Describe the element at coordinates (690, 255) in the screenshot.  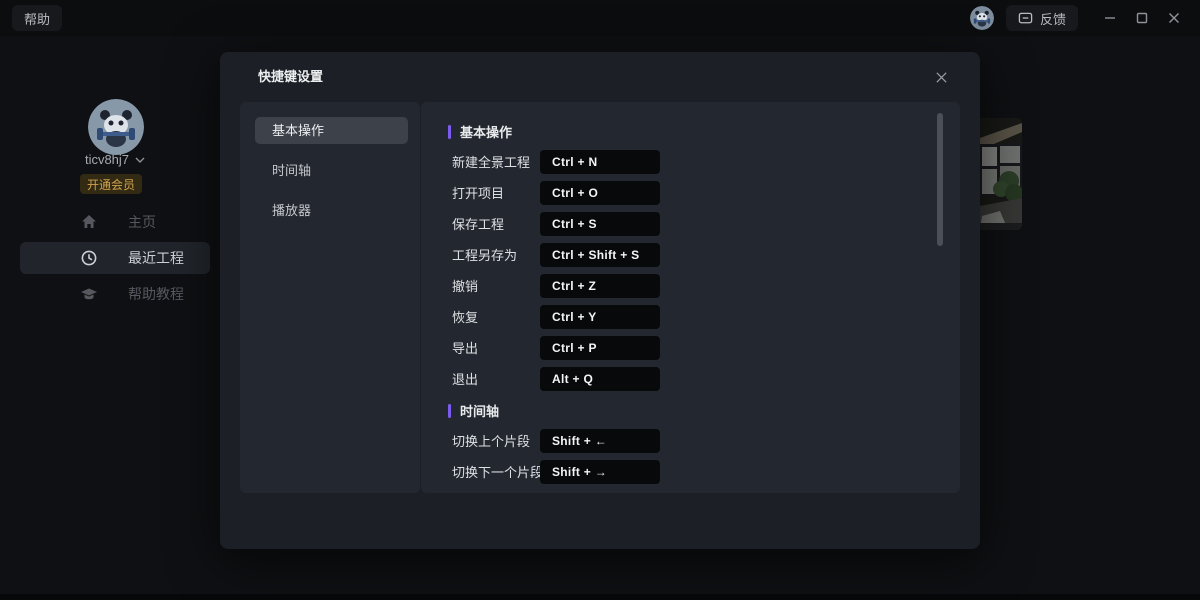
I see `shortcut-row: 工程另存为 Ctrl + Shift + S` at that location.